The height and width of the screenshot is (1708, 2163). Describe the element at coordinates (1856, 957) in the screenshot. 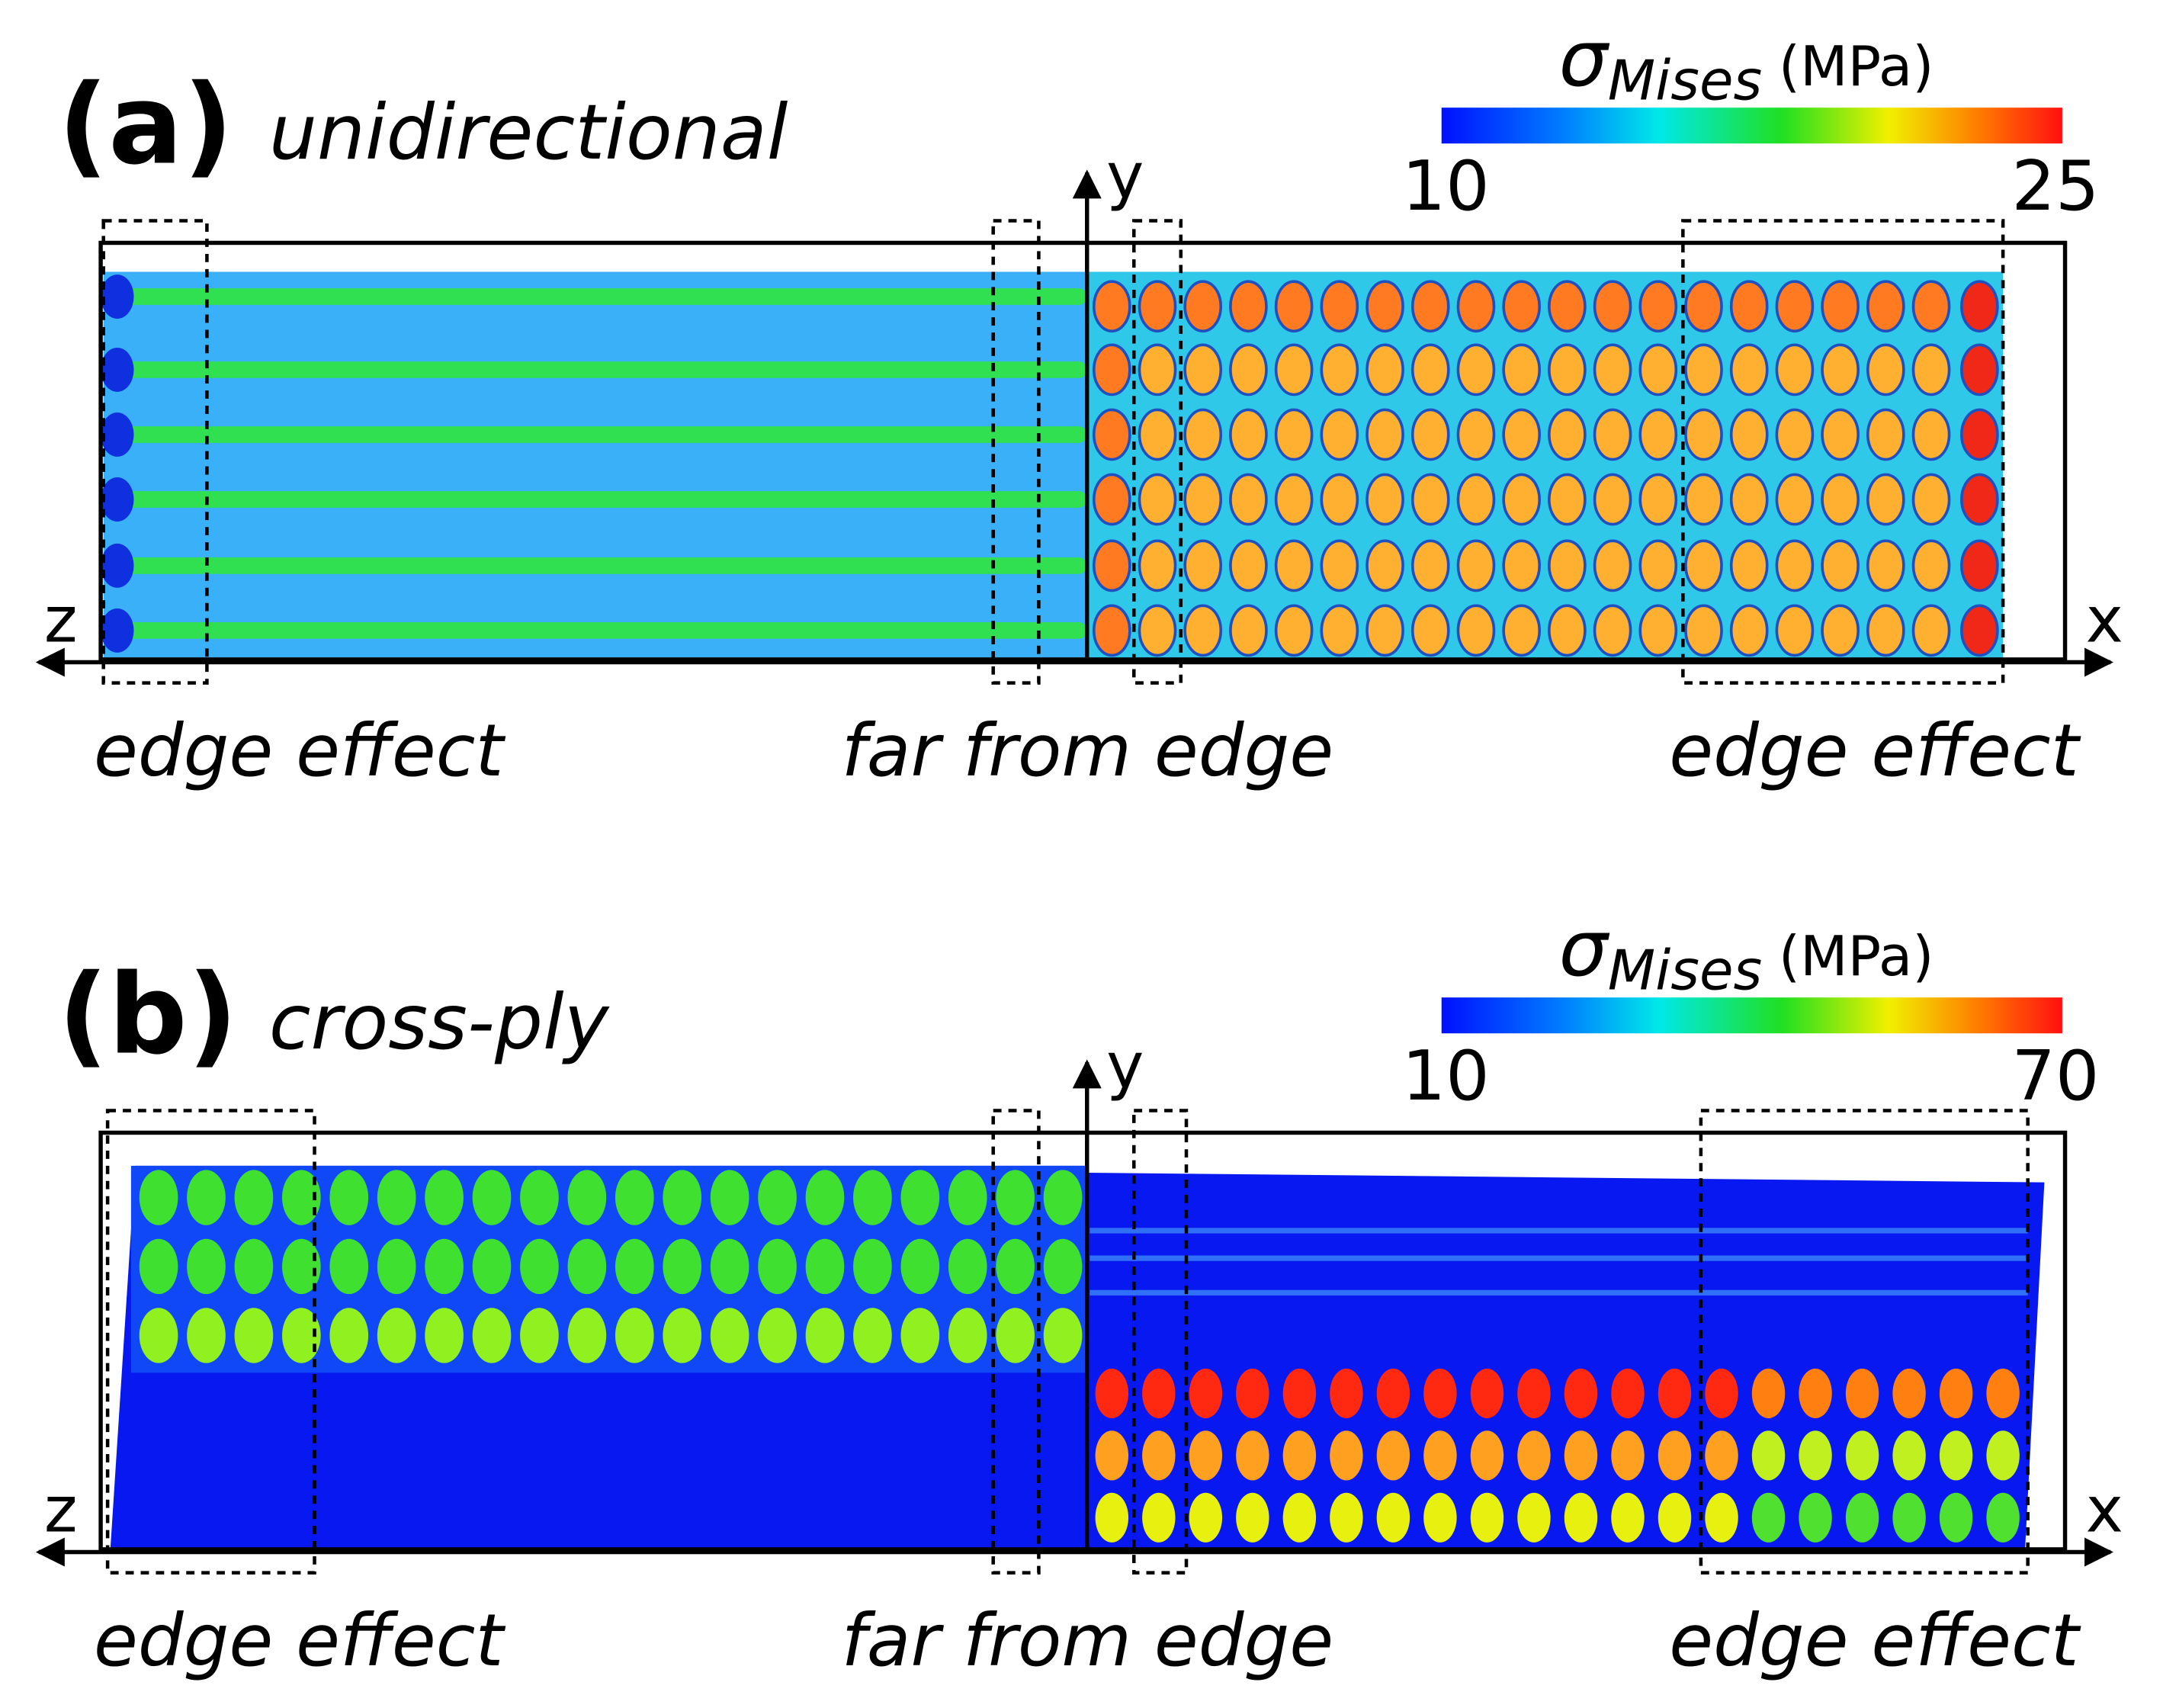

I see `colorbar-unit: (MPa)` at that location.